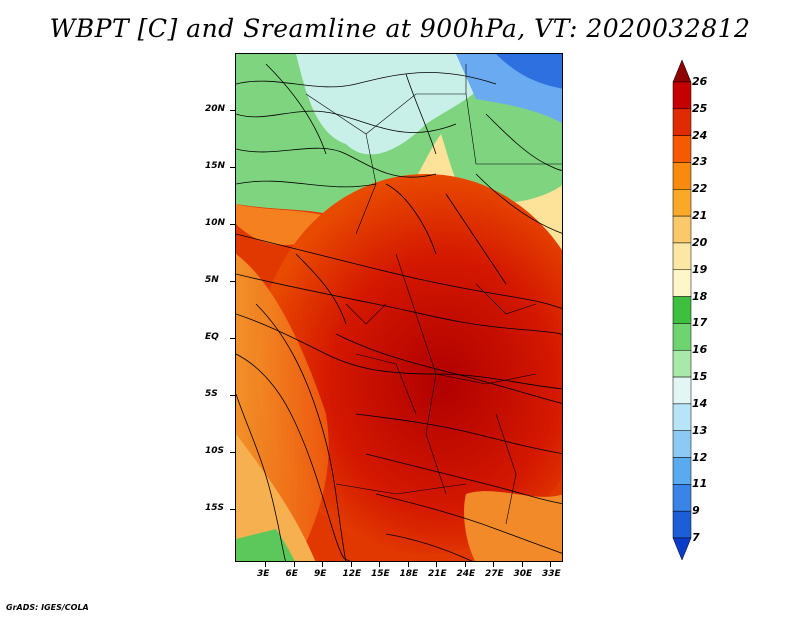 The height and width of the screenshot is (618, 800). What do you see at coordinates (211, 394) in the screenshot?
I see `lat-label: 5S` at bounding box center [211, 394].